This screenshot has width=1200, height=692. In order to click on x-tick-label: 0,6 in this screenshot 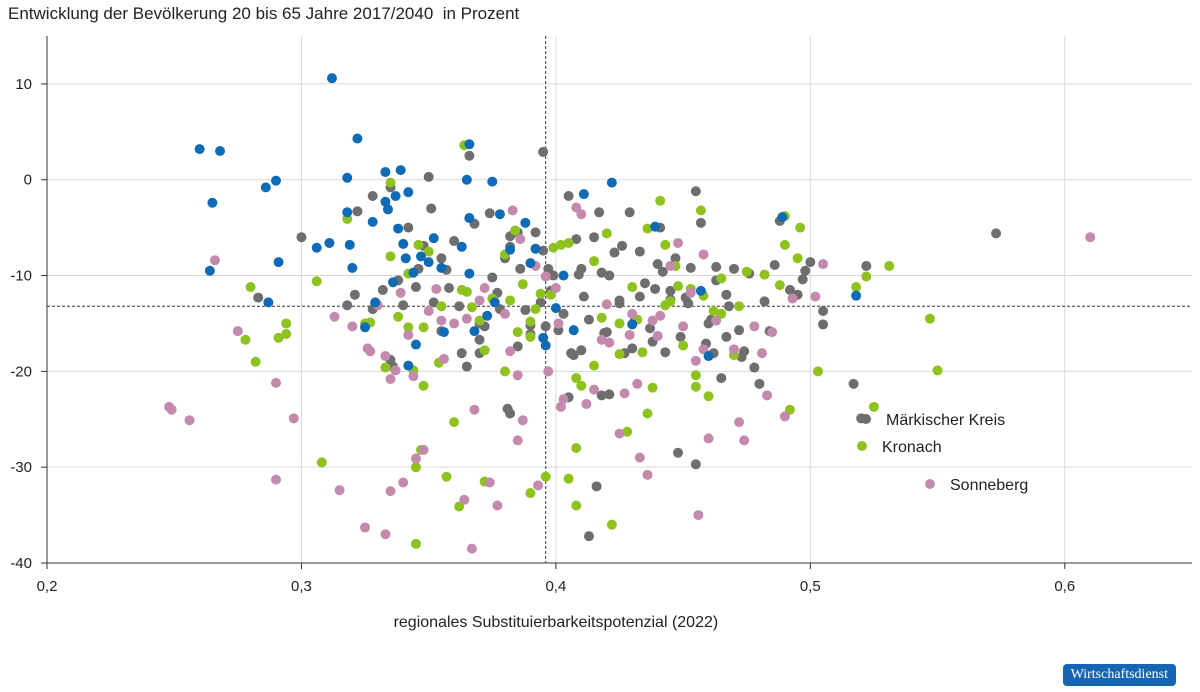, I will do `click(1064, 586)`.